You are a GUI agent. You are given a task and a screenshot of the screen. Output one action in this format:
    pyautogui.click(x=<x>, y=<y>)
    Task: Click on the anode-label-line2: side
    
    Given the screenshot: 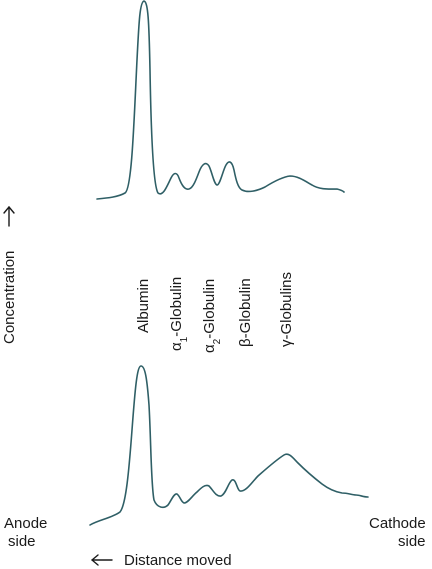 What is the action you would take?
    pyautogui.click(x=22, y=541)
    